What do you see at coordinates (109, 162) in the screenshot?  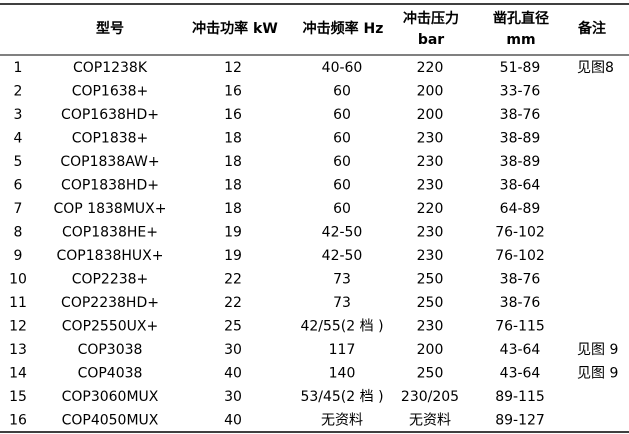 I see `cell: COP1838AW+` at bounding box center [109, 162].